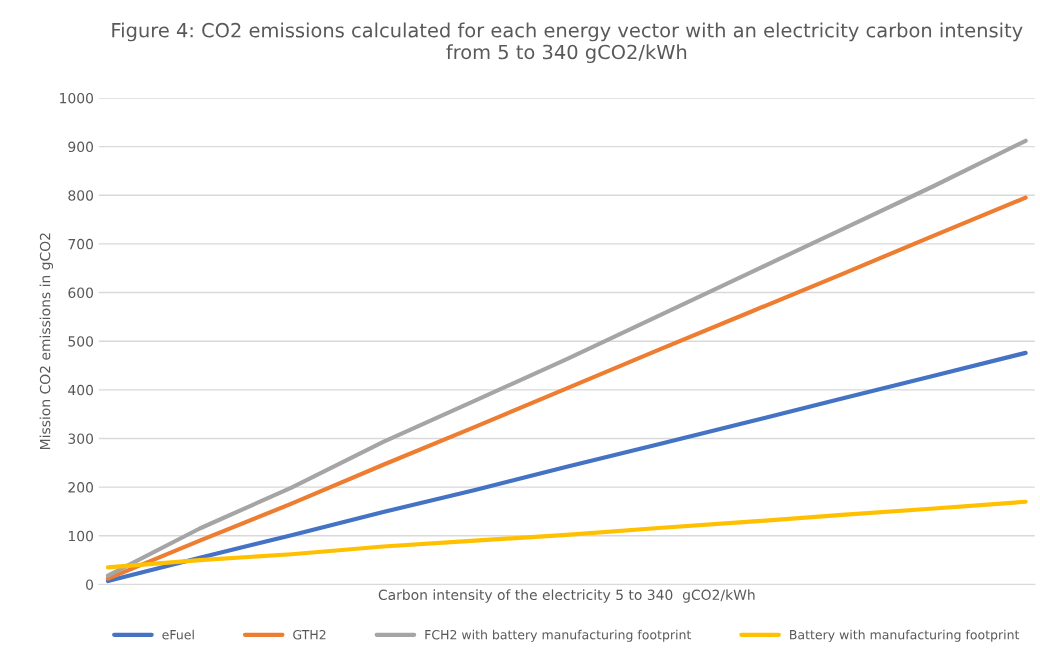 Image resolution: width=1040 pixels, height=653 pixels. Describe the element at coordinates (905, 635) in the screenshot. I see `legend-label: Battery with manufacturing footprint` at that location.